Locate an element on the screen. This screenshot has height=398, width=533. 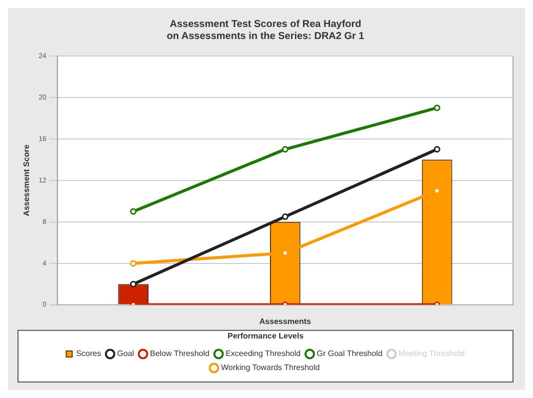
legend-label: Working Towards Threshold is located at coordinates (270, 367).